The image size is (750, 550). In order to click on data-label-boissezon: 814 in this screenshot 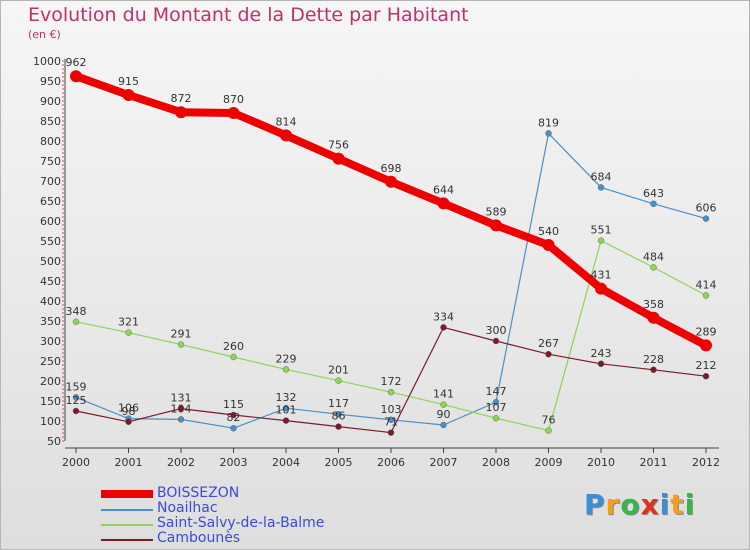, I will do `click(286, 121)`.